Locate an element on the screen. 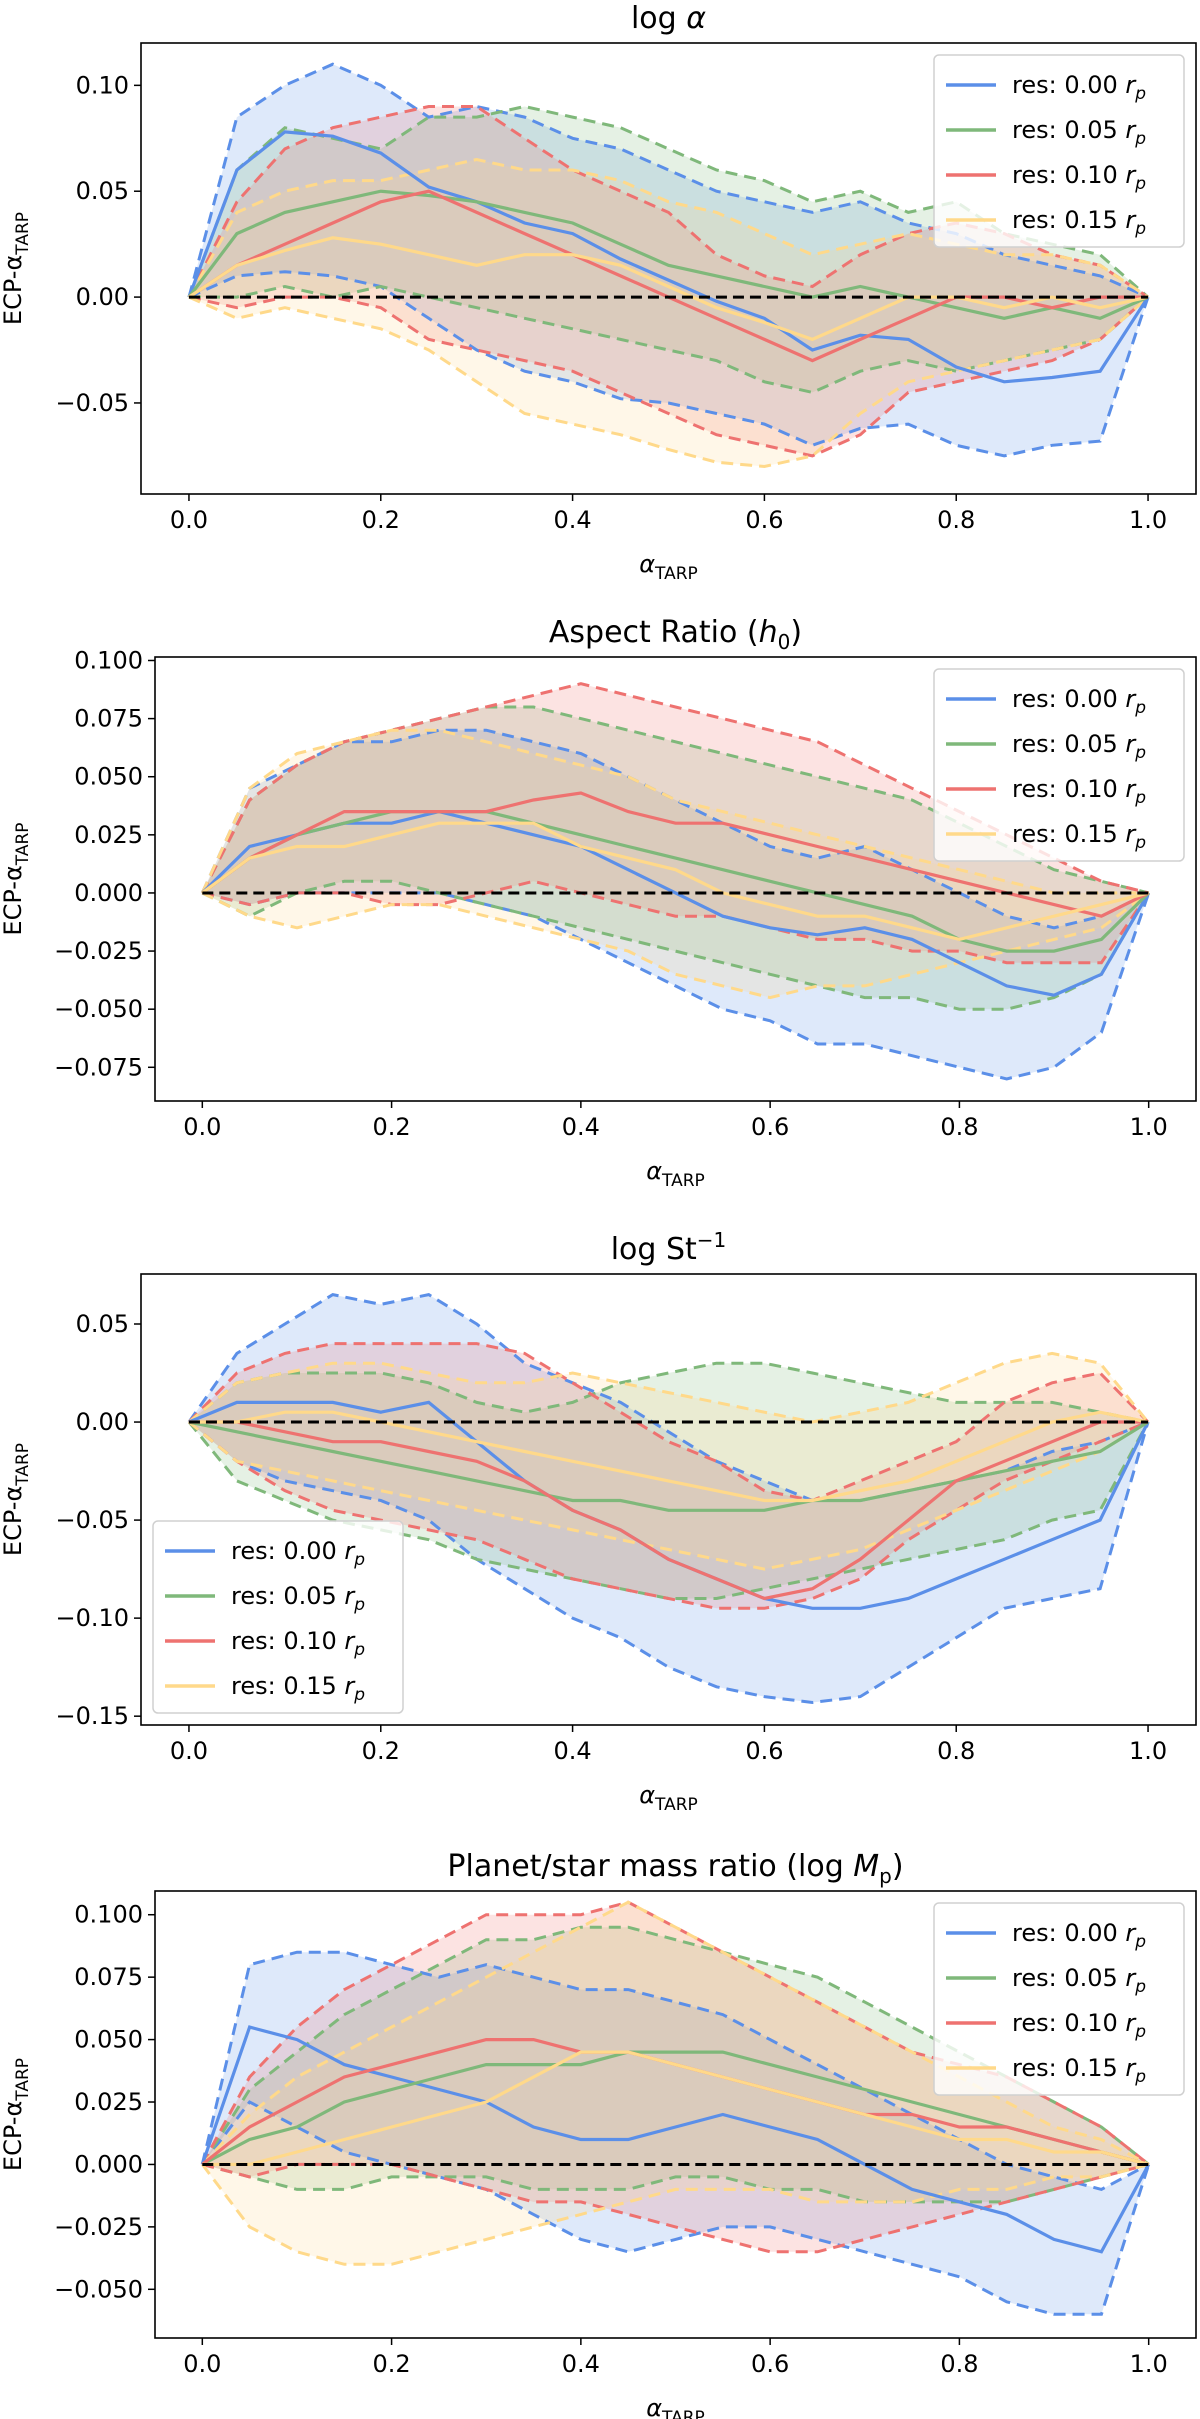 This screenshot has height=2419, width=1200. y-tick-label: −0.025 is located at coordinates (98, 2227).